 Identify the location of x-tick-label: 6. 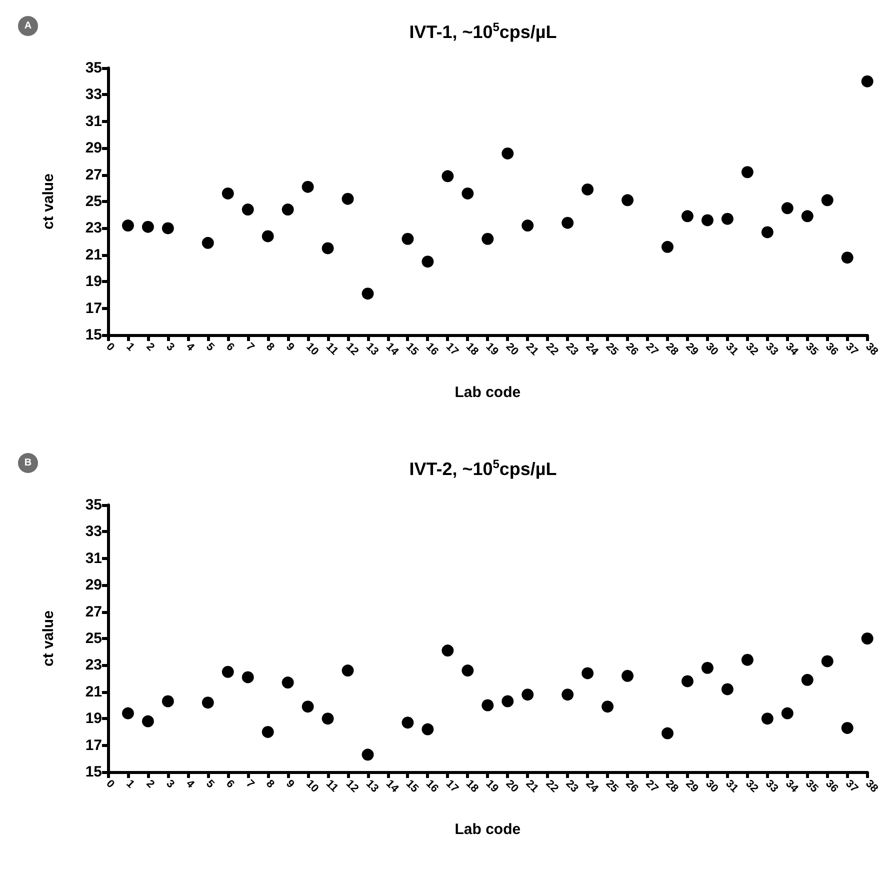
(230, 347).